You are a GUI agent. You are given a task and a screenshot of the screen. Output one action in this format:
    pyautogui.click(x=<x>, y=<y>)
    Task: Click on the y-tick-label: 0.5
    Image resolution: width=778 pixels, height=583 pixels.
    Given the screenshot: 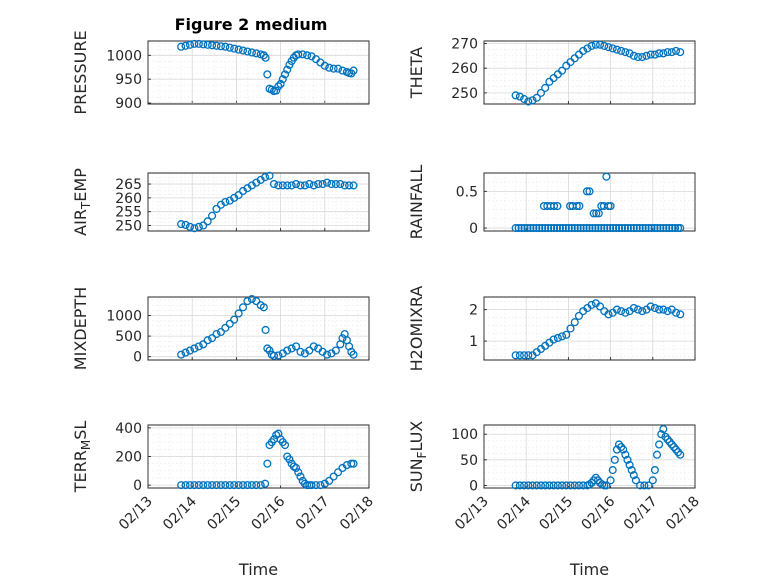 What is the action you would take?
    pyautogui.click(x=467, y=192)
    